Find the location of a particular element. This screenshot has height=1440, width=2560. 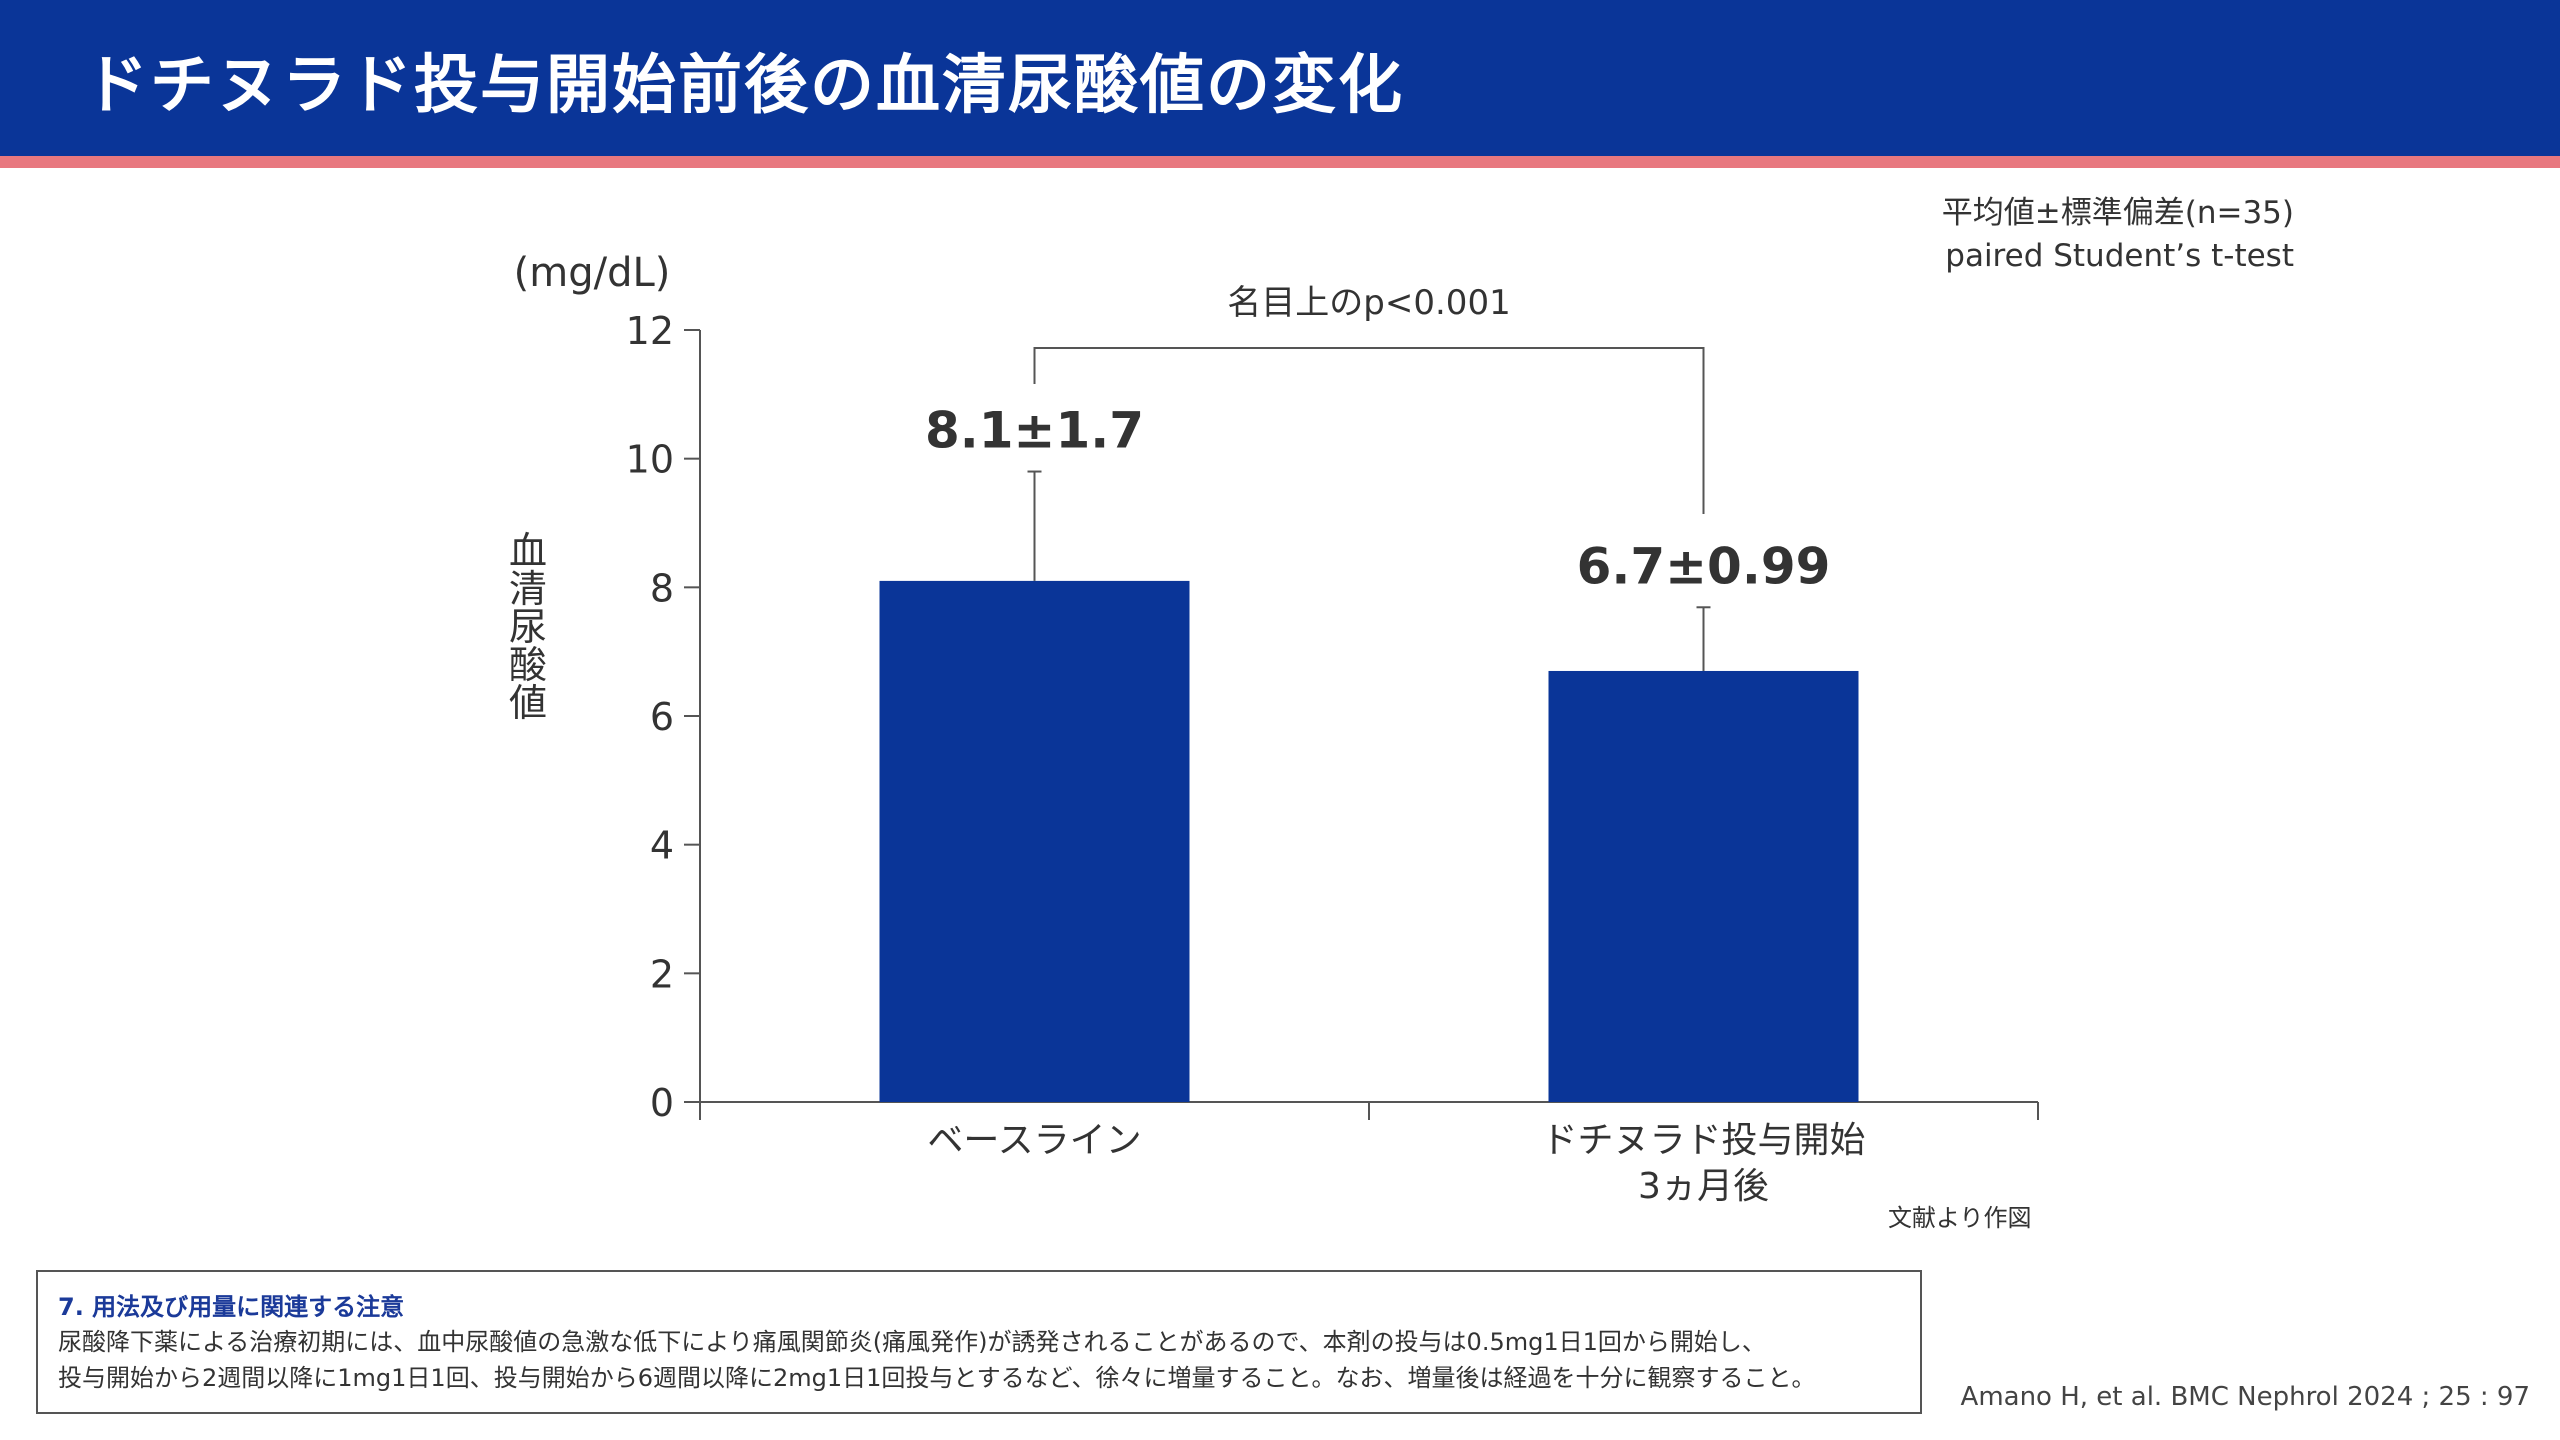

x-tick-label-line: ベースライン is located at coordinates (1034, 1140).